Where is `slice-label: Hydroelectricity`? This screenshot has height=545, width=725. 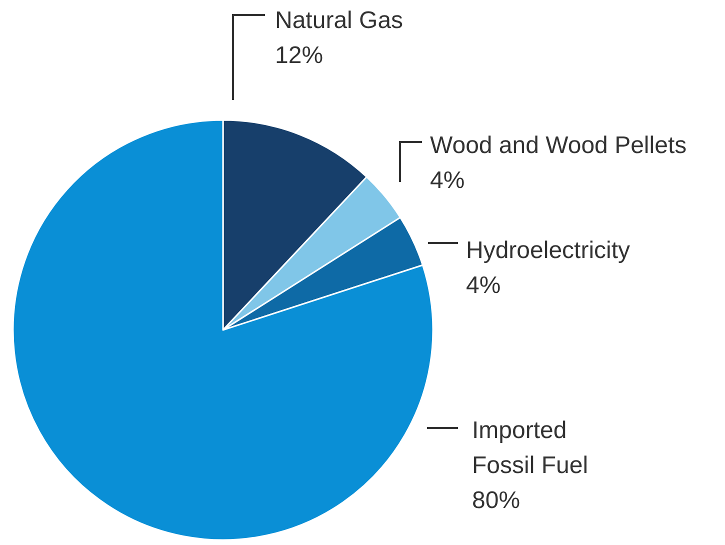 slice-label: Hydroelectricity is located at coordinates (548, 250).